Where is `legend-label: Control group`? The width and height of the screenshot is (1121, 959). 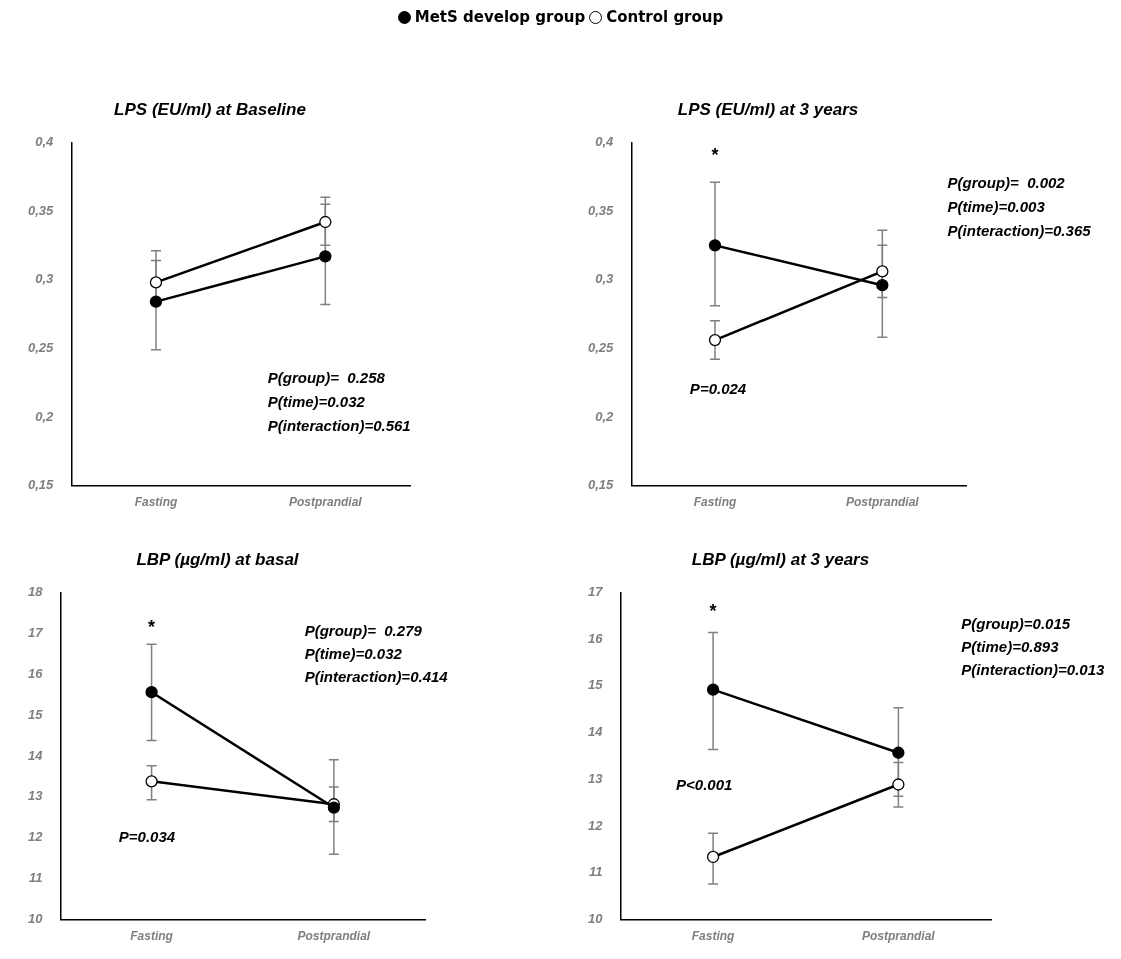 legend-label: Control group is located at coordinates (665, 17).